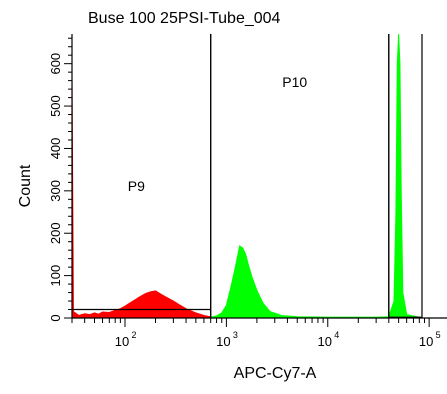 This screenshot has width=447, height=394. Describe the element at coordinates (55, 106) in the screenshot. I see `y-tick-label: 500` at that location.